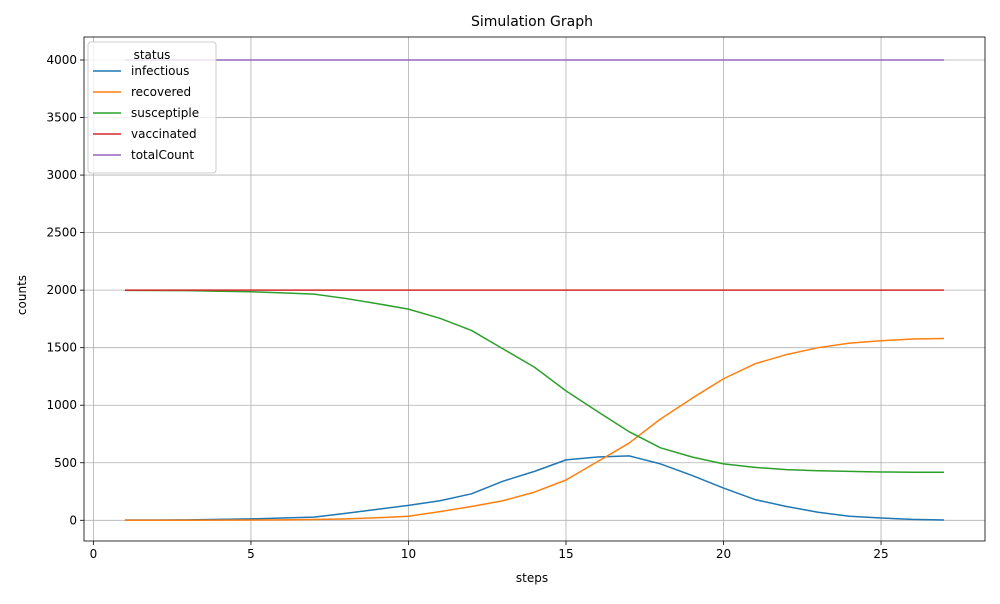  I want to click on legend-box, so click(152, 107).